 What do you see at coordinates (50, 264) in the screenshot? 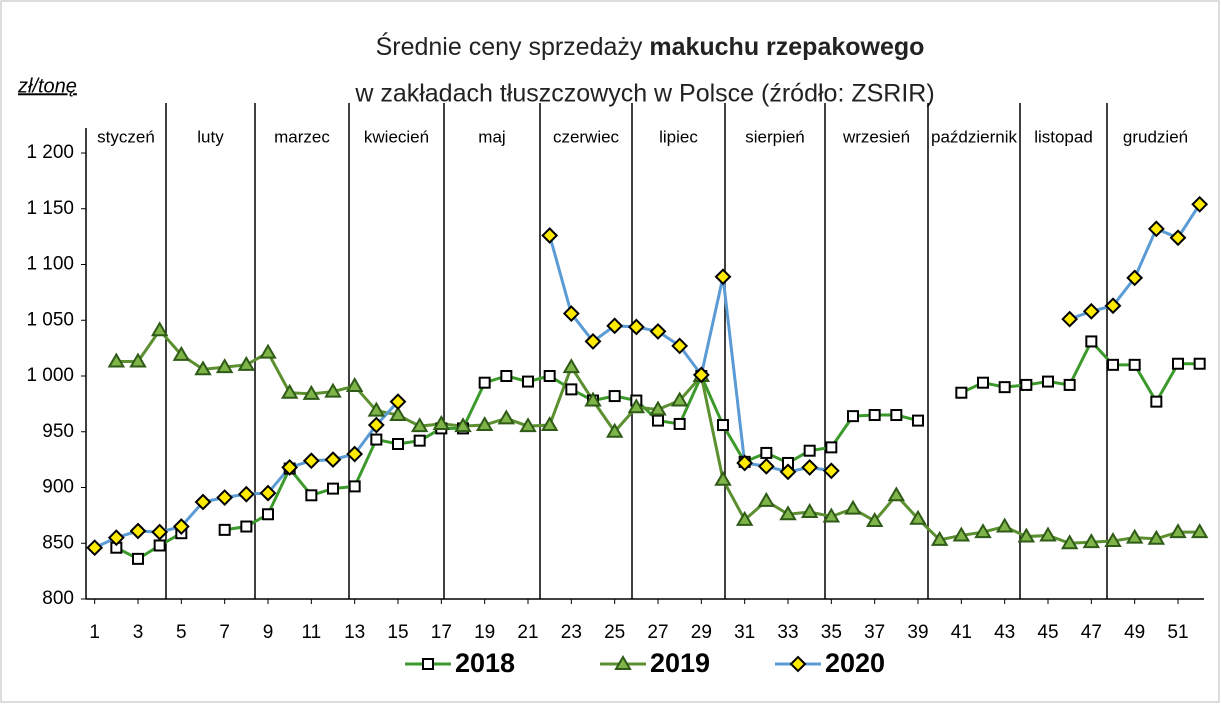
I see `y-tick-label: 1 100` at bounding box center [50, 264].